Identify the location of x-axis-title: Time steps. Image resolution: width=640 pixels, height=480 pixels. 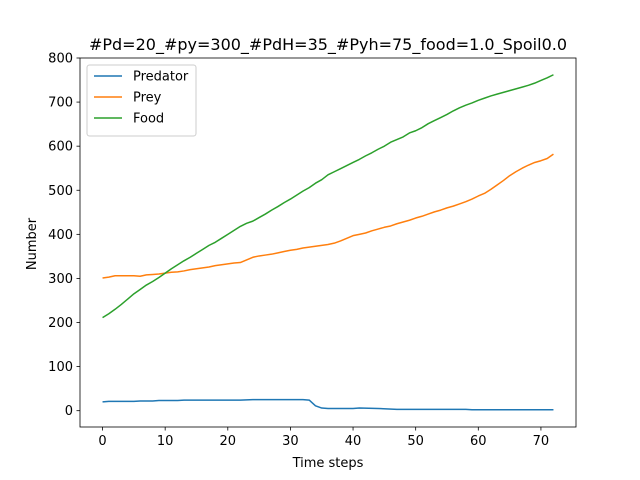
(328, 463).